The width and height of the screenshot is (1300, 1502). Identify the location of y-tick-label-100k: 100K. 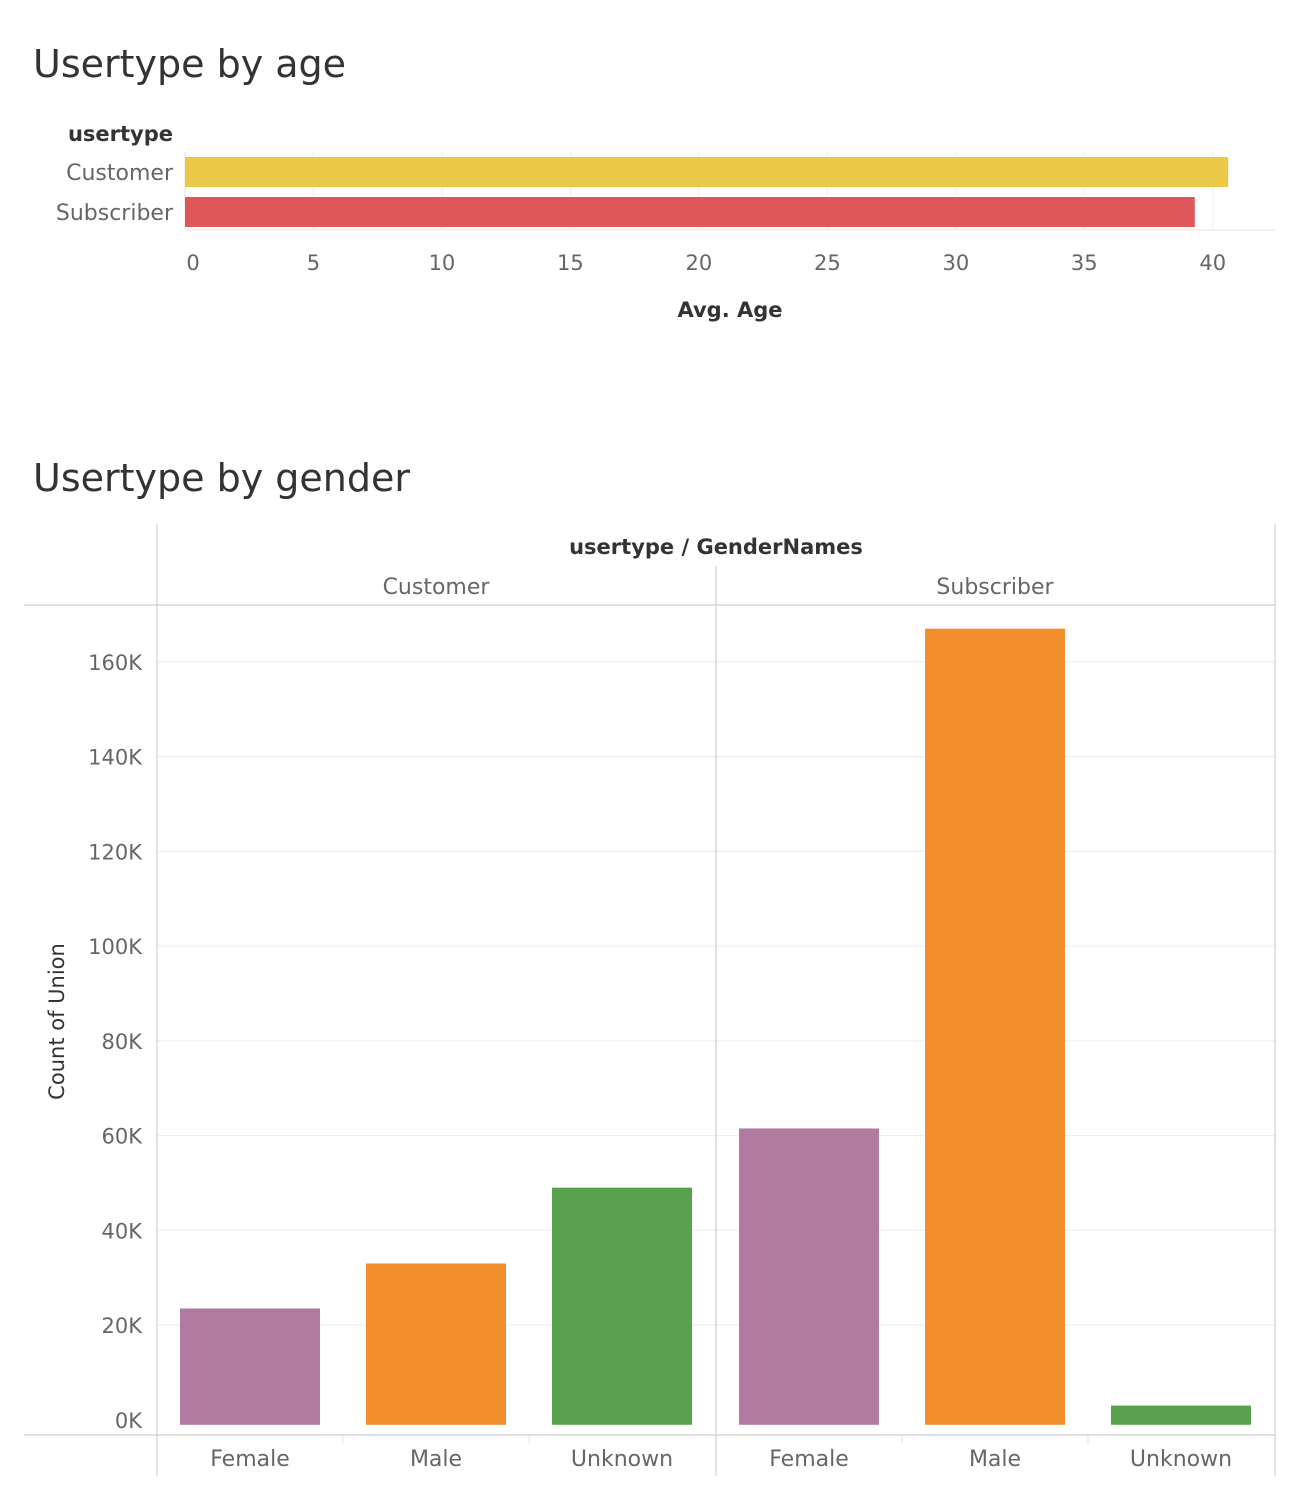
(115, 947).